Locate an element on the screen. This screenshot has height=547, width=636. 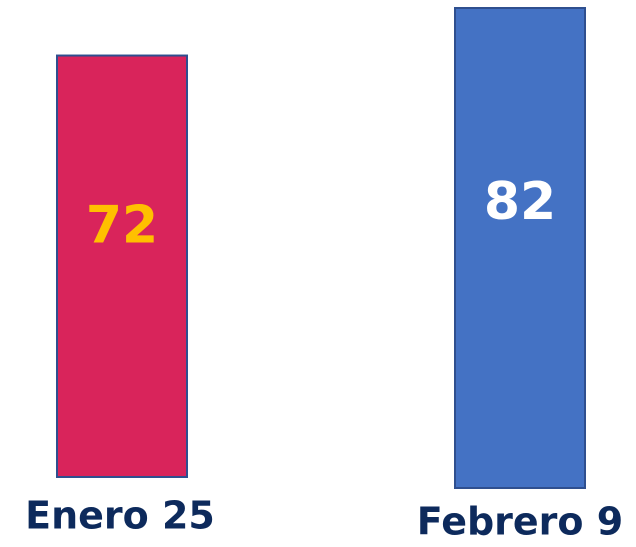
value-label: 72 is located at coordinates (122, 225).